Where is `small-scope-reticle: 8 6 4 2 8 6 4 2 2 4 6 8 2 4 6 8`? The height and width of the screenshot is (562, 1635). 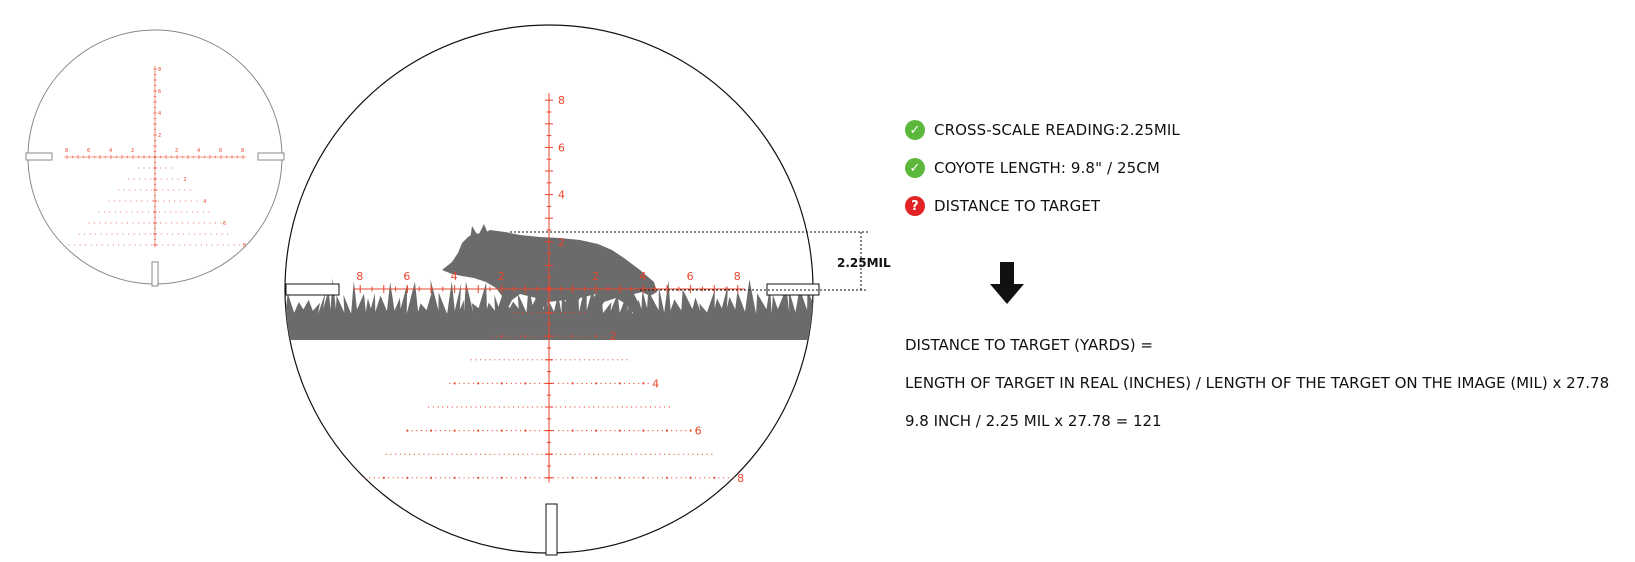 small-scope-reticle: 8 6 4 2 8 6 4 2 2 4 6 8 2 4 6 8 is located at coordinates (155, 157).